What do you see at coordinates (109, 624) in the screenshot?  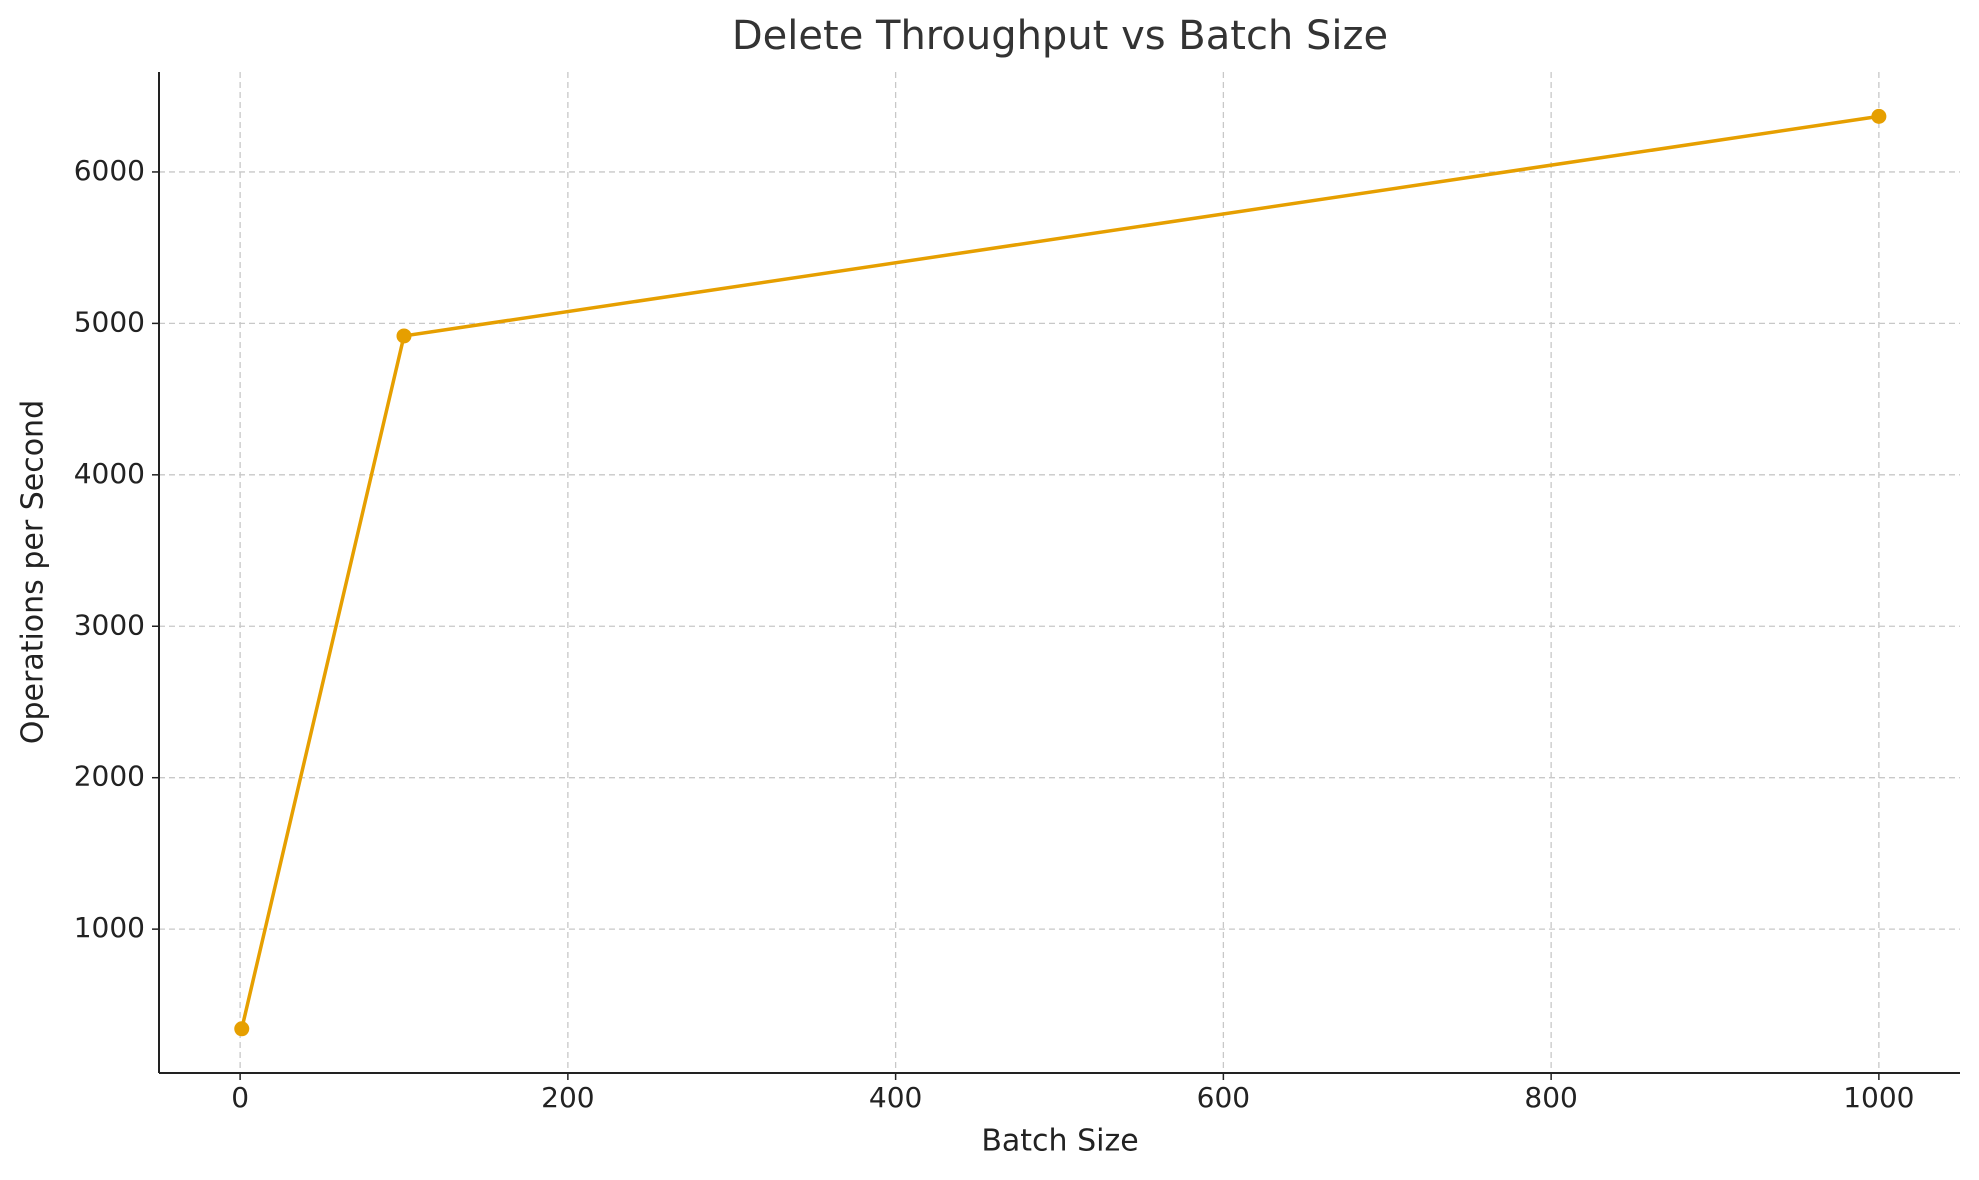 I see `y-tick-label: 3000` at bounding box center [109, 624].